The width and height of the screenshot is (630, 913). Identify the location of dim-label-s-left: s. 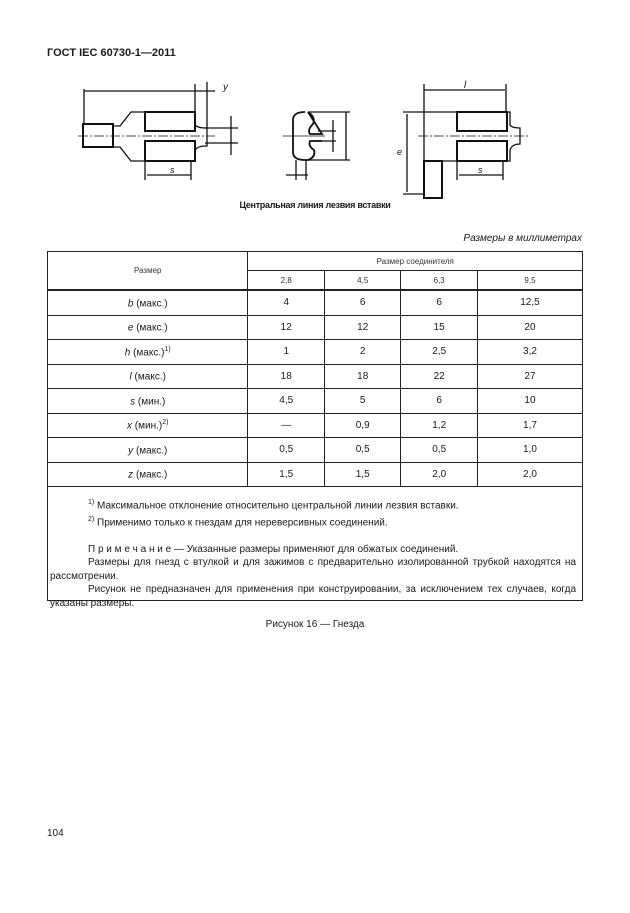
(172, 170).